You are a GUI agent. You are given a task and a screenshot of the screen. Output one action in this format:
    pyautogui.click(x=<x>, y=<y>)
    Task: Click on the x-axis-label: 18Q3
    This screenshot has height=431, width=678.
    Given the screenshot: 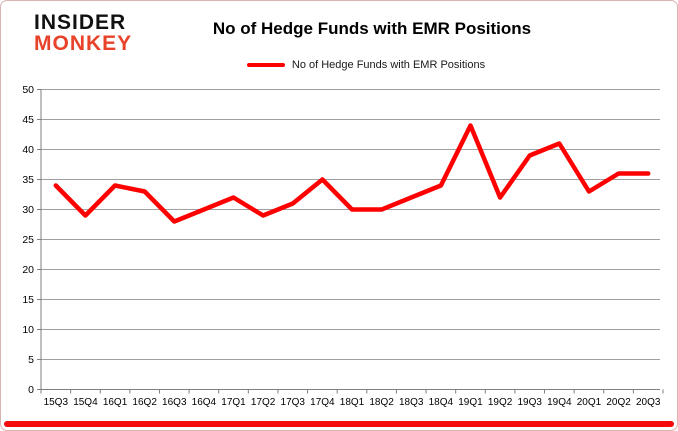 What is the action you would take?
    pyautogui.click(x=411, y=402)
    